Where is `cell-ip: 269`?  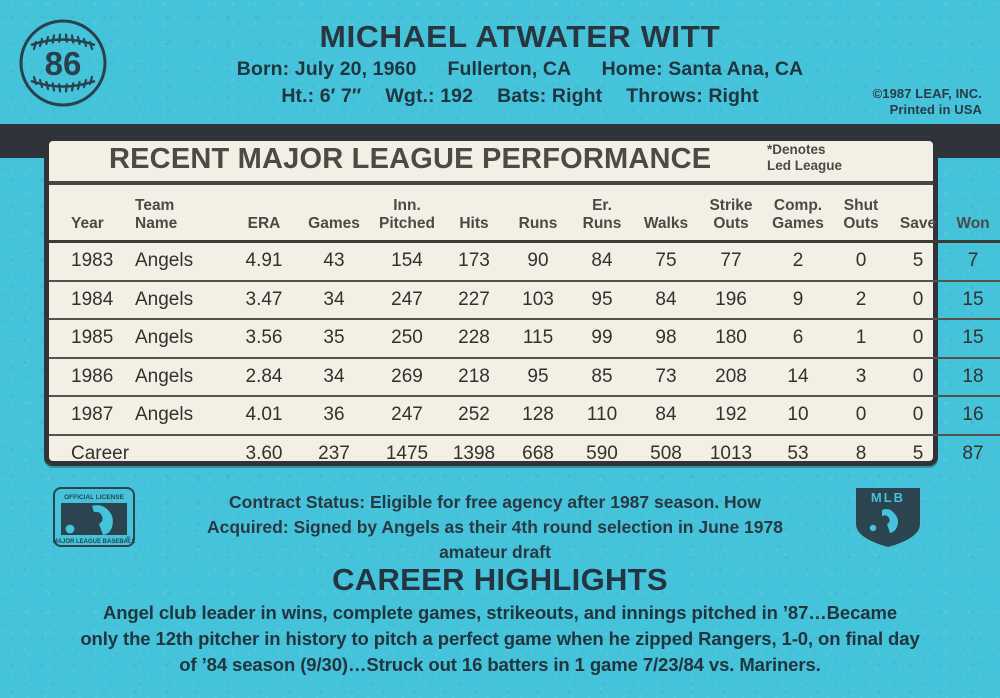 cell-ip: 269 is located at coordinates (407, 377).